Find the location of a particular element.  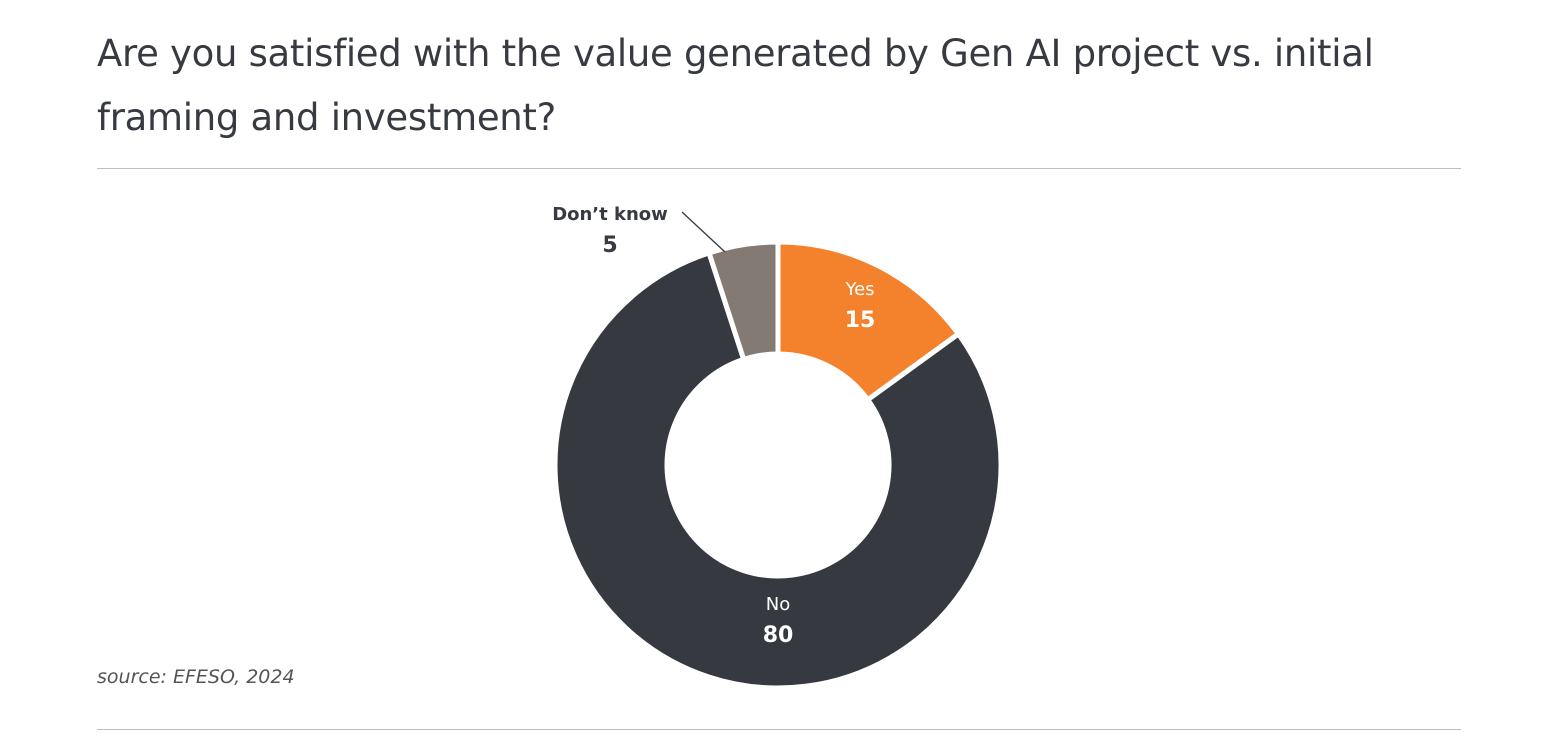

slice-don-t-know is located at coordinates (743, 301).